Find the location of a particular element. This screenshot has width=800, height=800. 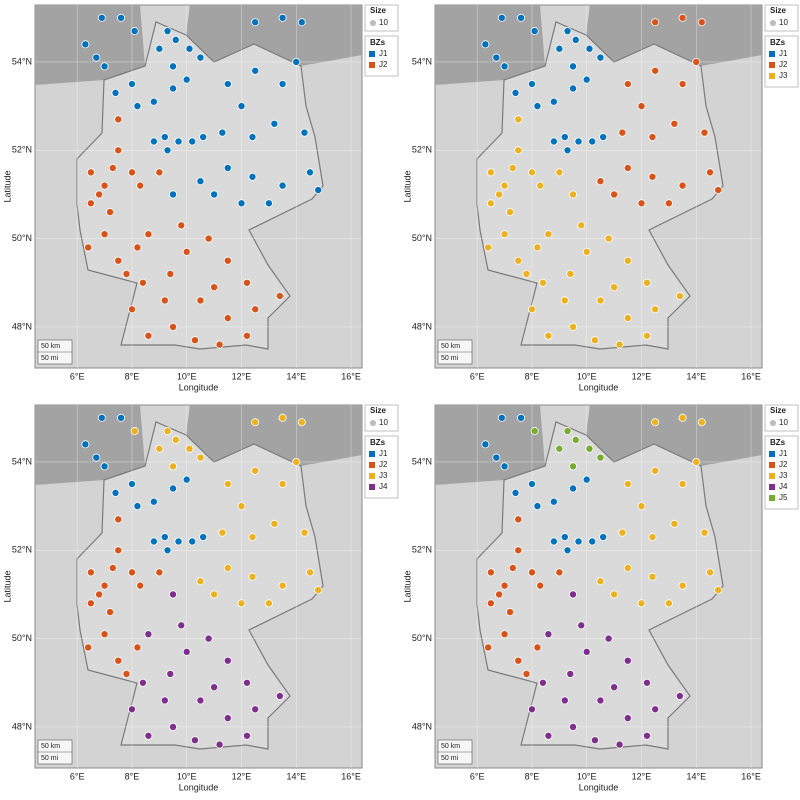

x-axis-label: Longitude is located at coordinates (599, 387).